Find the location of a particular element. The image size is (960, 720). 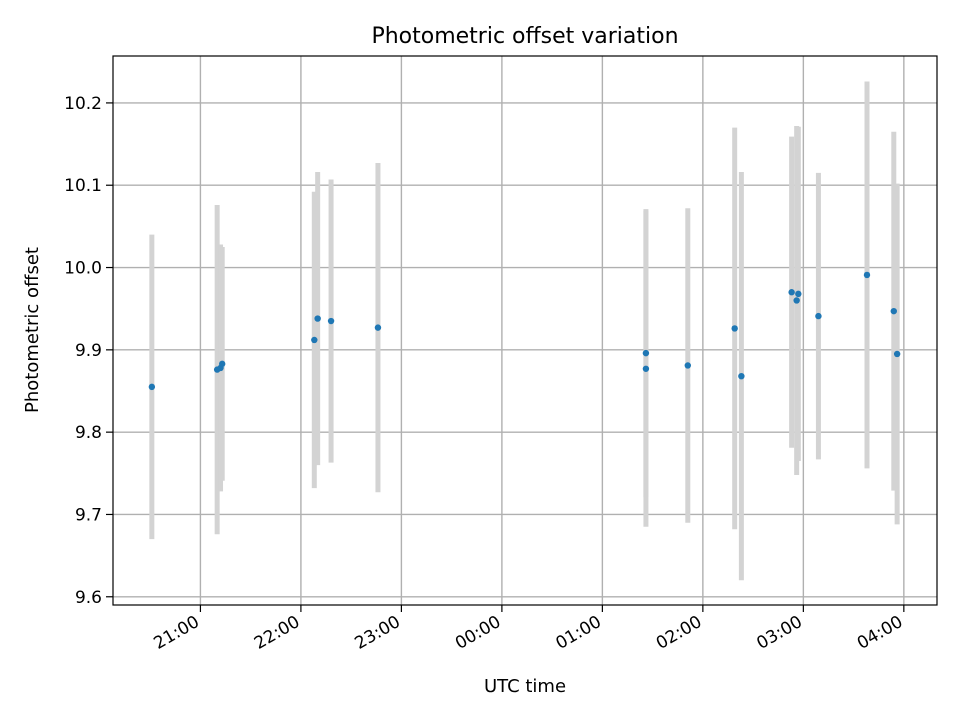

y-axis-label: Photometric offset is located at coordinates (32, 330).